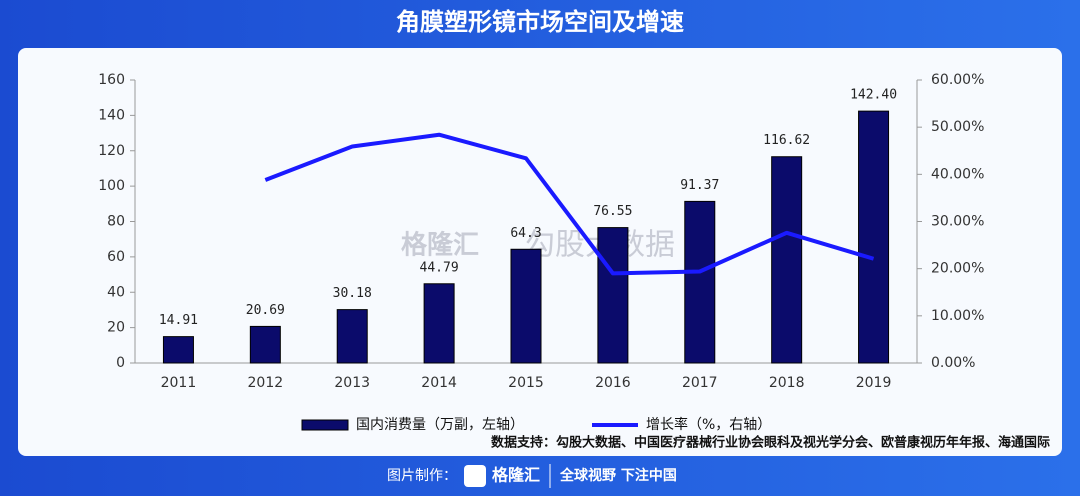 The image size is (1080, 496). What do you see at coordinates (265, 310) in the screenshot?
I see `data-label: 20.69` at bounding box center [265, 310].